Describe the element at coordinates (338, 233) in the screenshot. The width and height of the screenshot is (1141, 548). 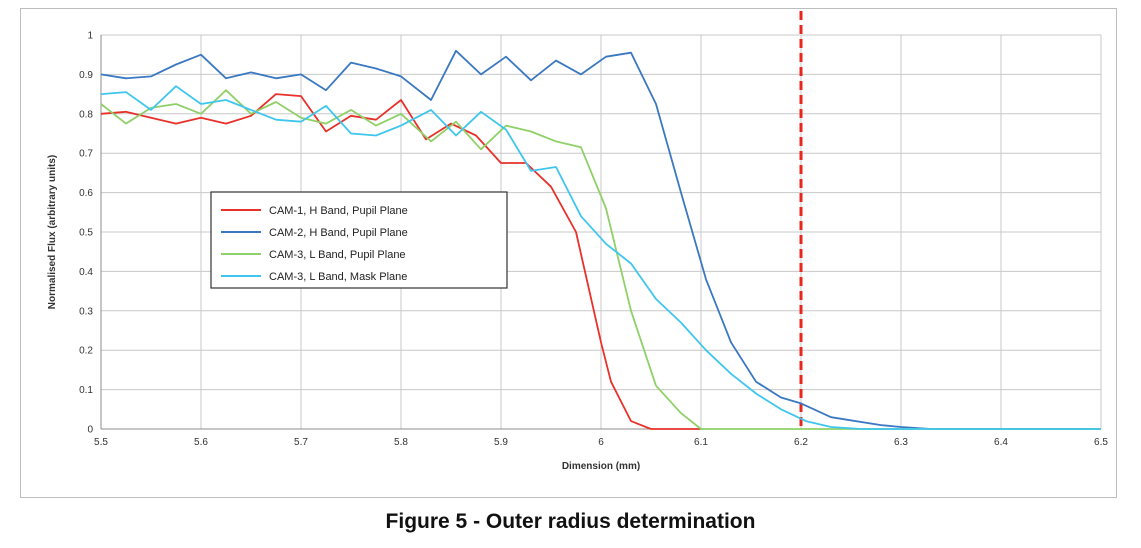
I see `legend-label: CAM-2, H Band, Pupil Plane` at that location.